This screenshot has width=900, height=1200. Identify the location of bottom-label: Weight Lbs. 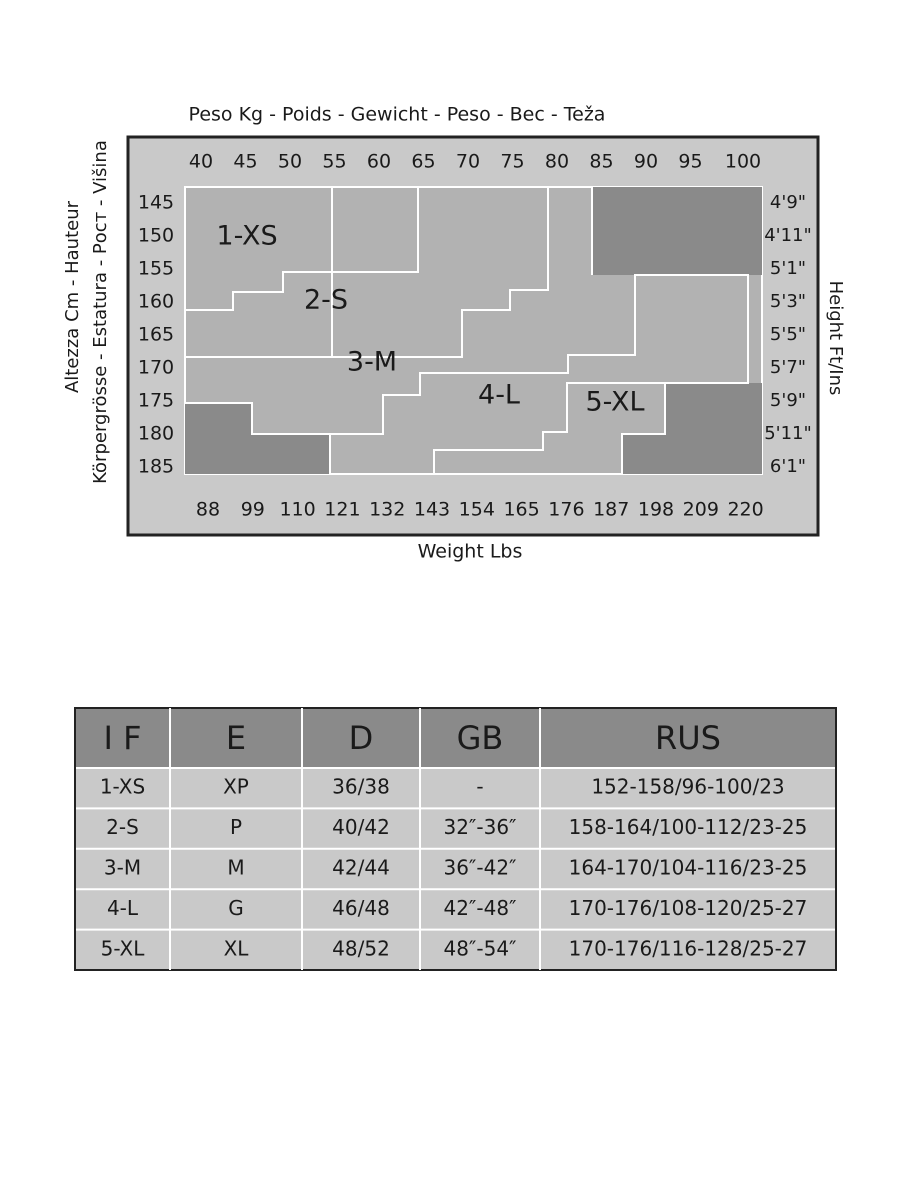
(470, 552).